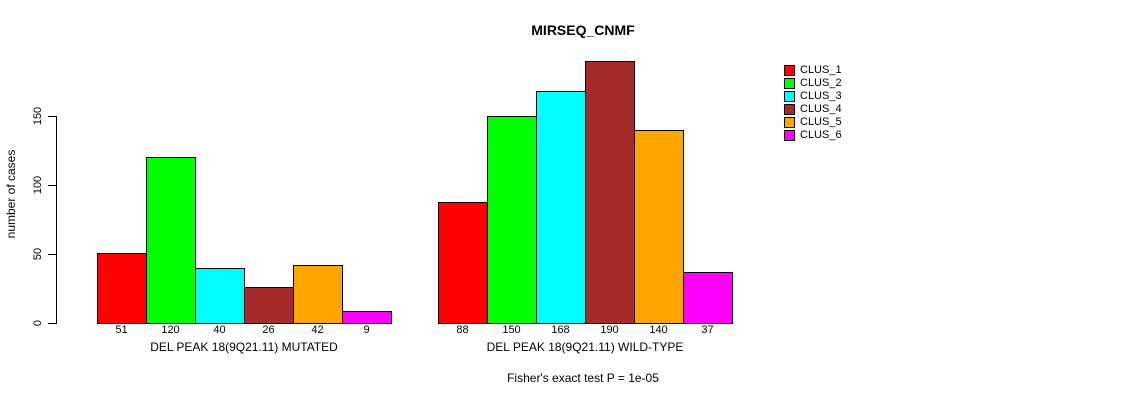 The image size is (1140, 400). I want to click on bar-value-label: 51, so click(121, 330).